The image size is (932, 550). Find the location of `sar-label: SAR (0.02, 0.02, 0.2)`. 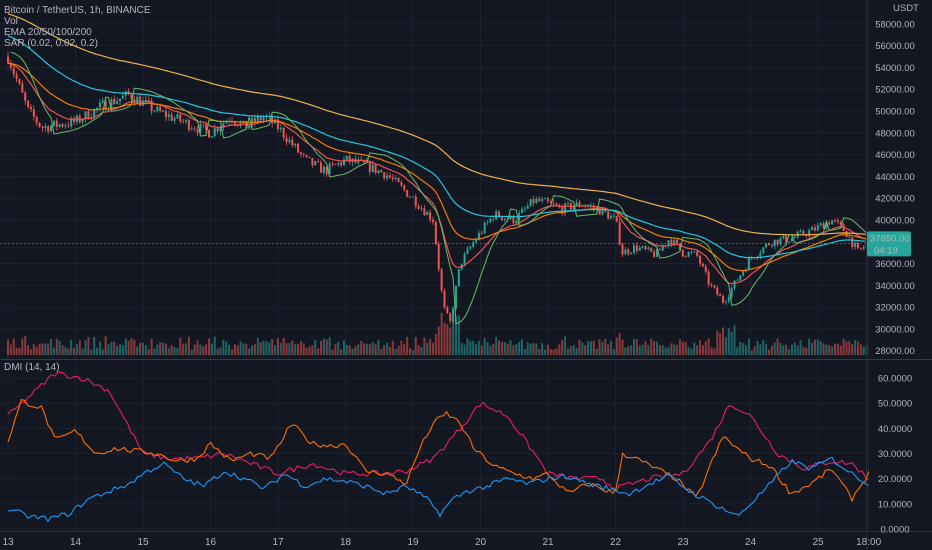

sar-label: SAR (0.02, 0.02, 0.2) is located at coordinates (51, 43).